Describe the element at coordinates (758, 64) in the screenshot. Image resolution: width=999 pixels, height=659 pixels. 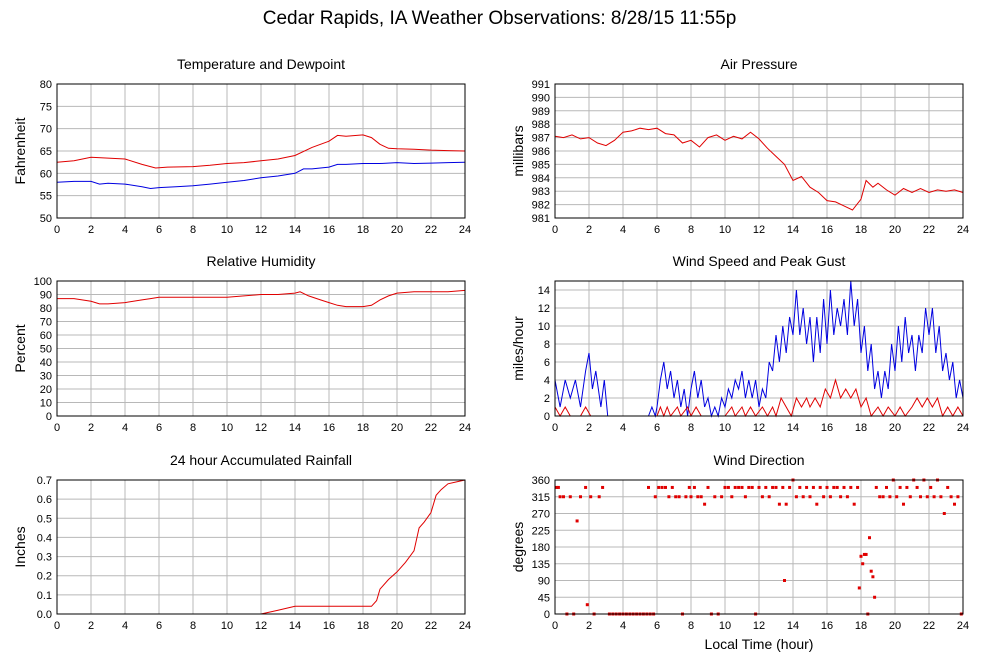
I see `chart-title: Air Pressure` at that location.